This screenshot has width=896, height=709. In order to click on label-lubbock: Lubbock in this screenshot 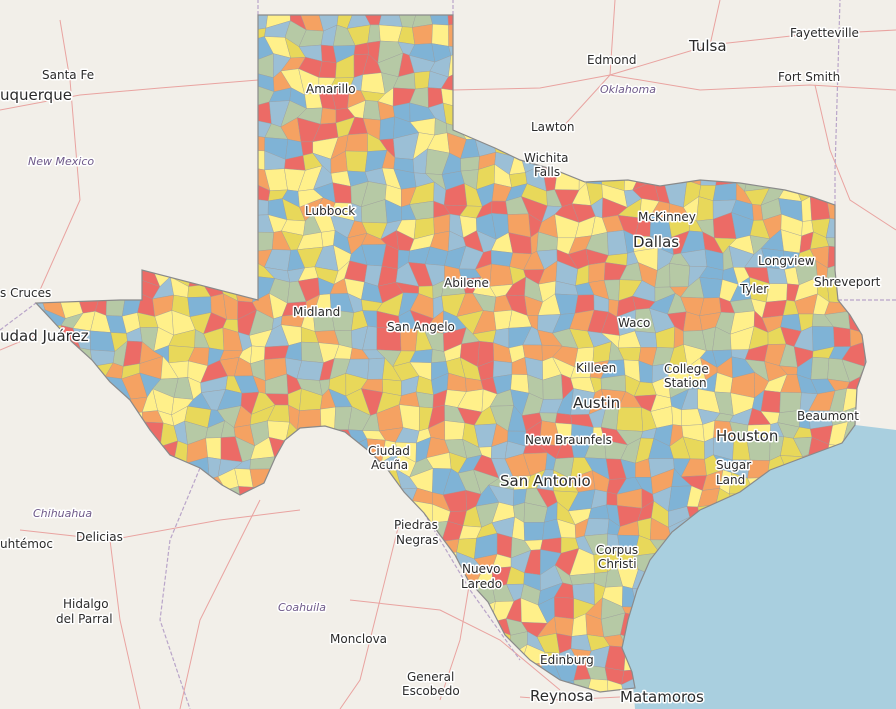, I will do `click(330, 211)`.